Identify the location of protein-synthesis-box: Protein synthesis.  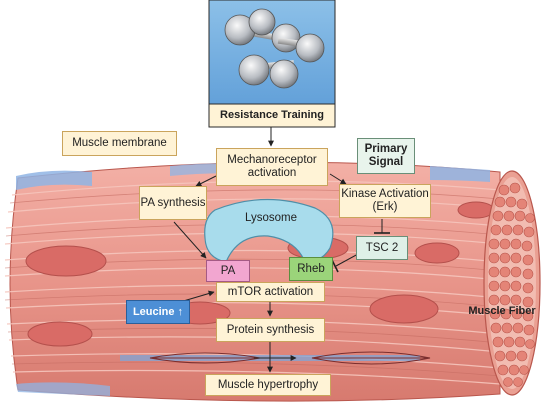
(270, 330).